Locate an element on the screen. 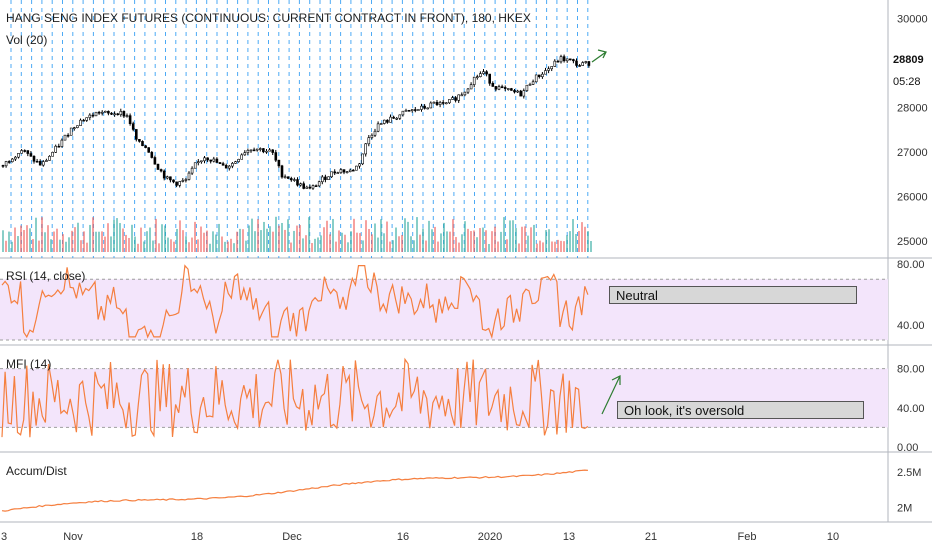 This screenshot has width=932, height=550. mfi-tick-label: 0.00 is located at coordinates (907, 448).